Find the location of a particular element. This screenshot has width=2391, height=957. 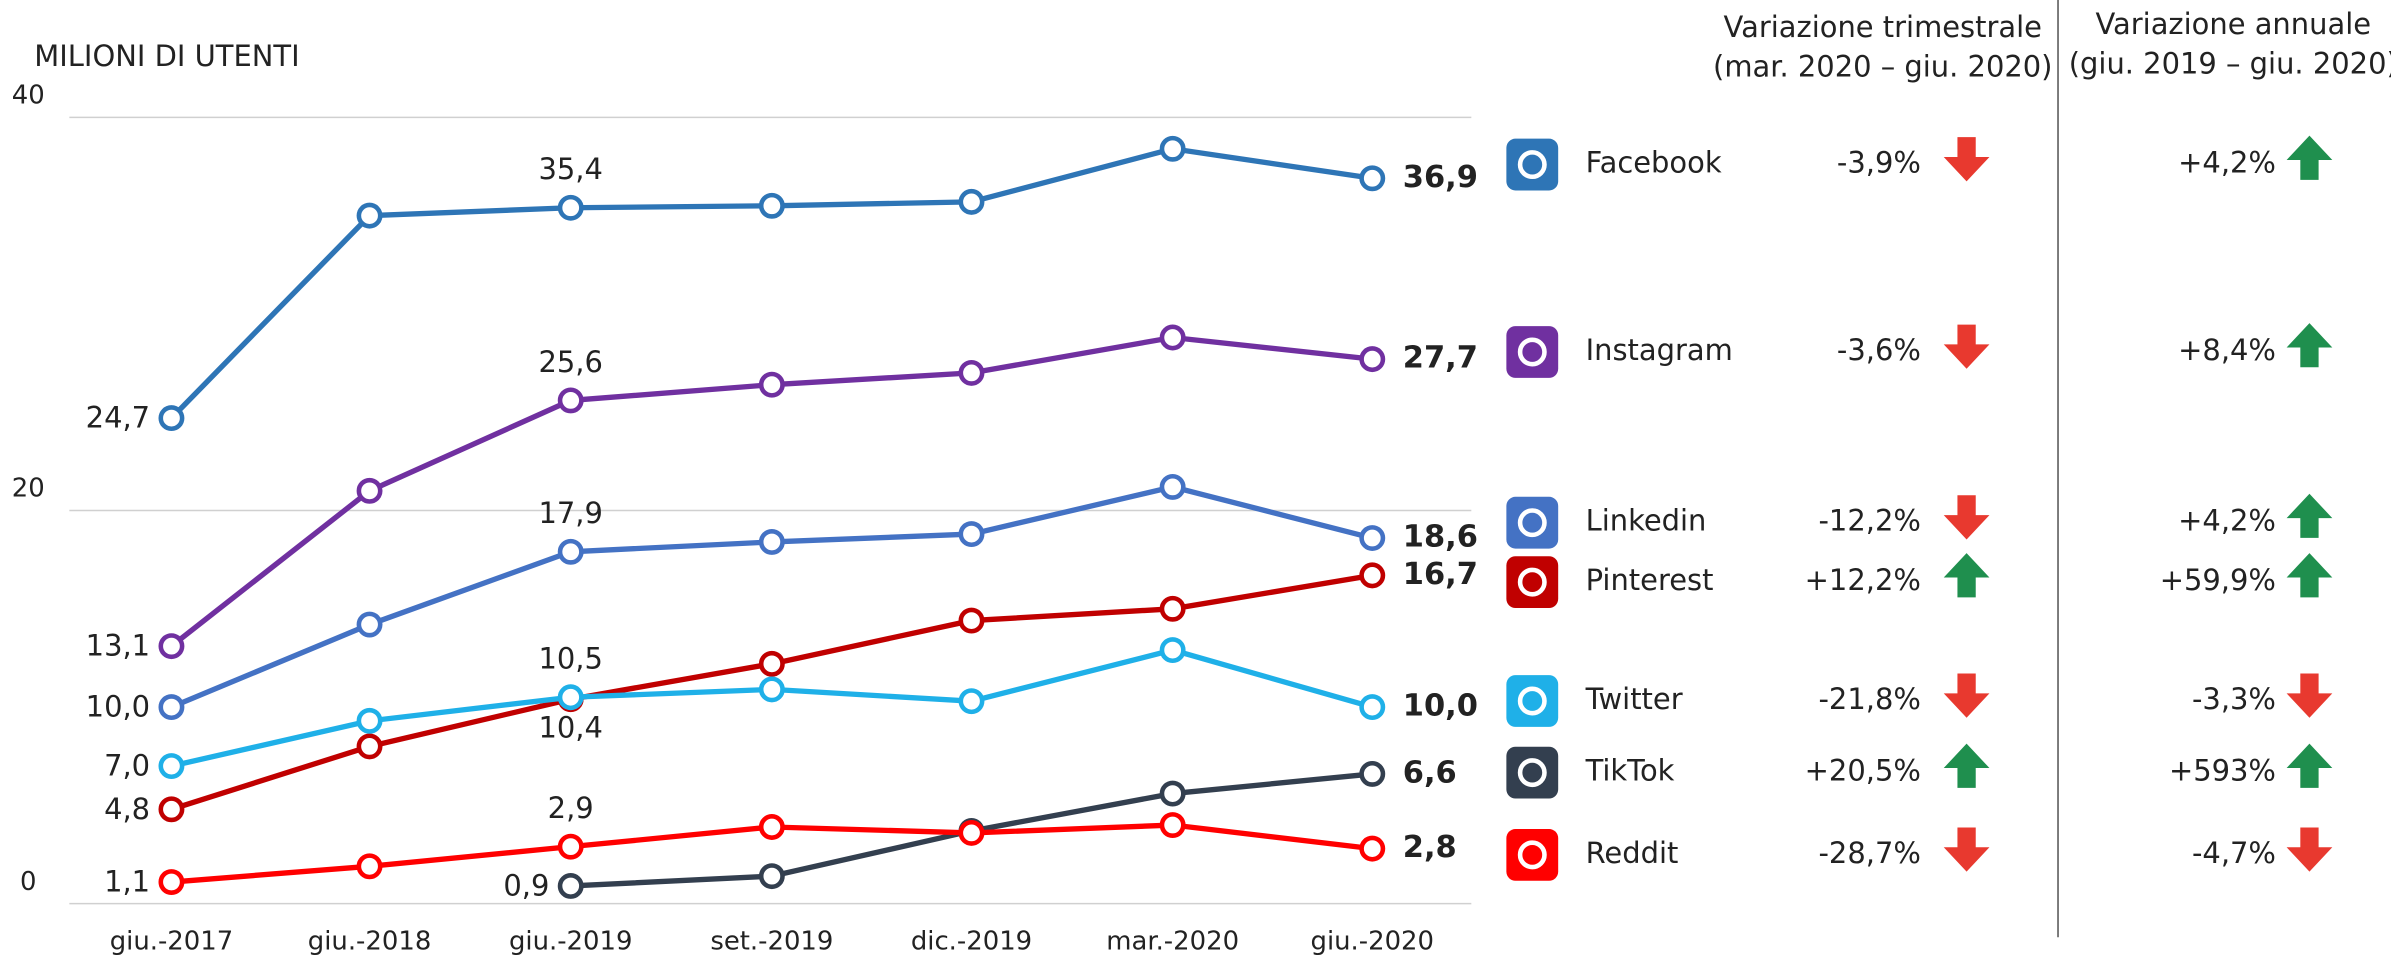

data-label: 4,8 is located at coordinates (127, 809).